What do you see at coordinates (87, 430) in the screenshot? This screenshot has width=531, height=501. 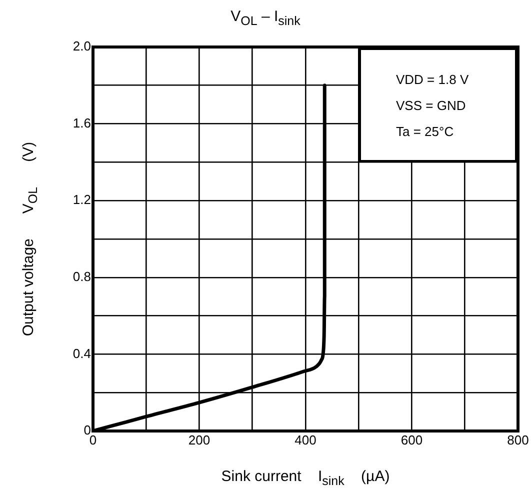 I see `y-tick-label: 0` at bounding box center [87, 430].